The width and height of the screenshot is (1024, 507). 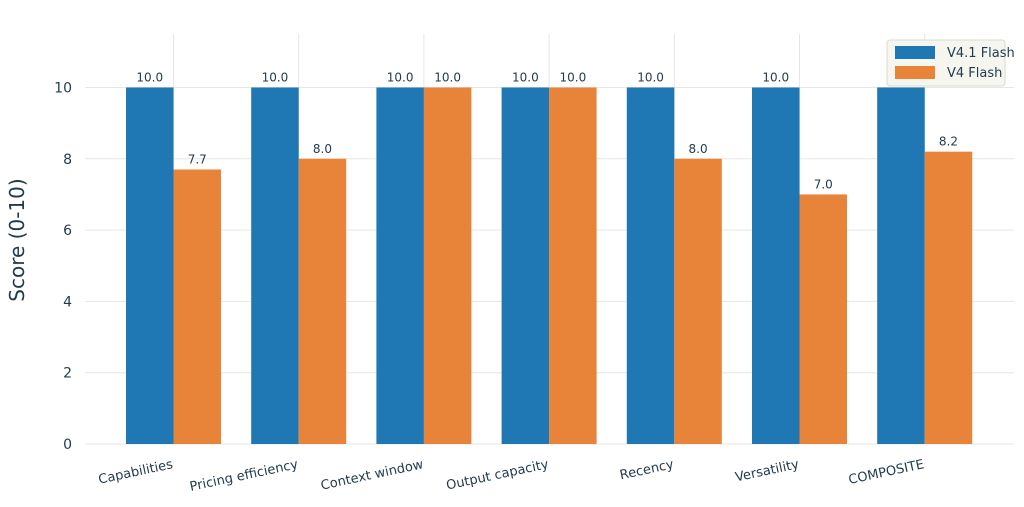 I want to click on y-tick-label: 2, so click(x=67, y=374).